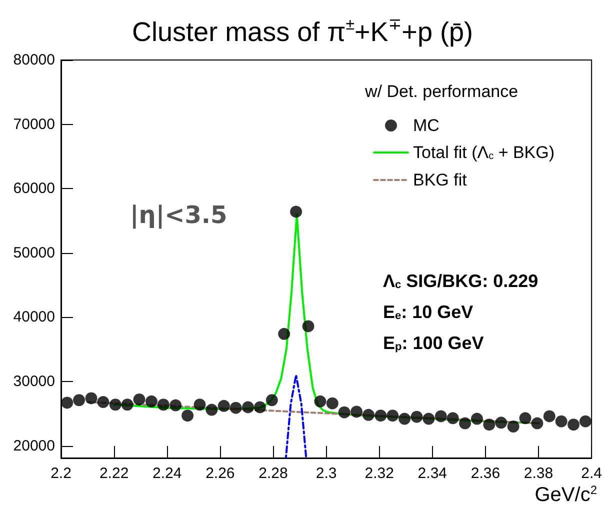 This screenshot has height=509, width=605. I want to click on y-tick-label: 30000, so click(34, 381).